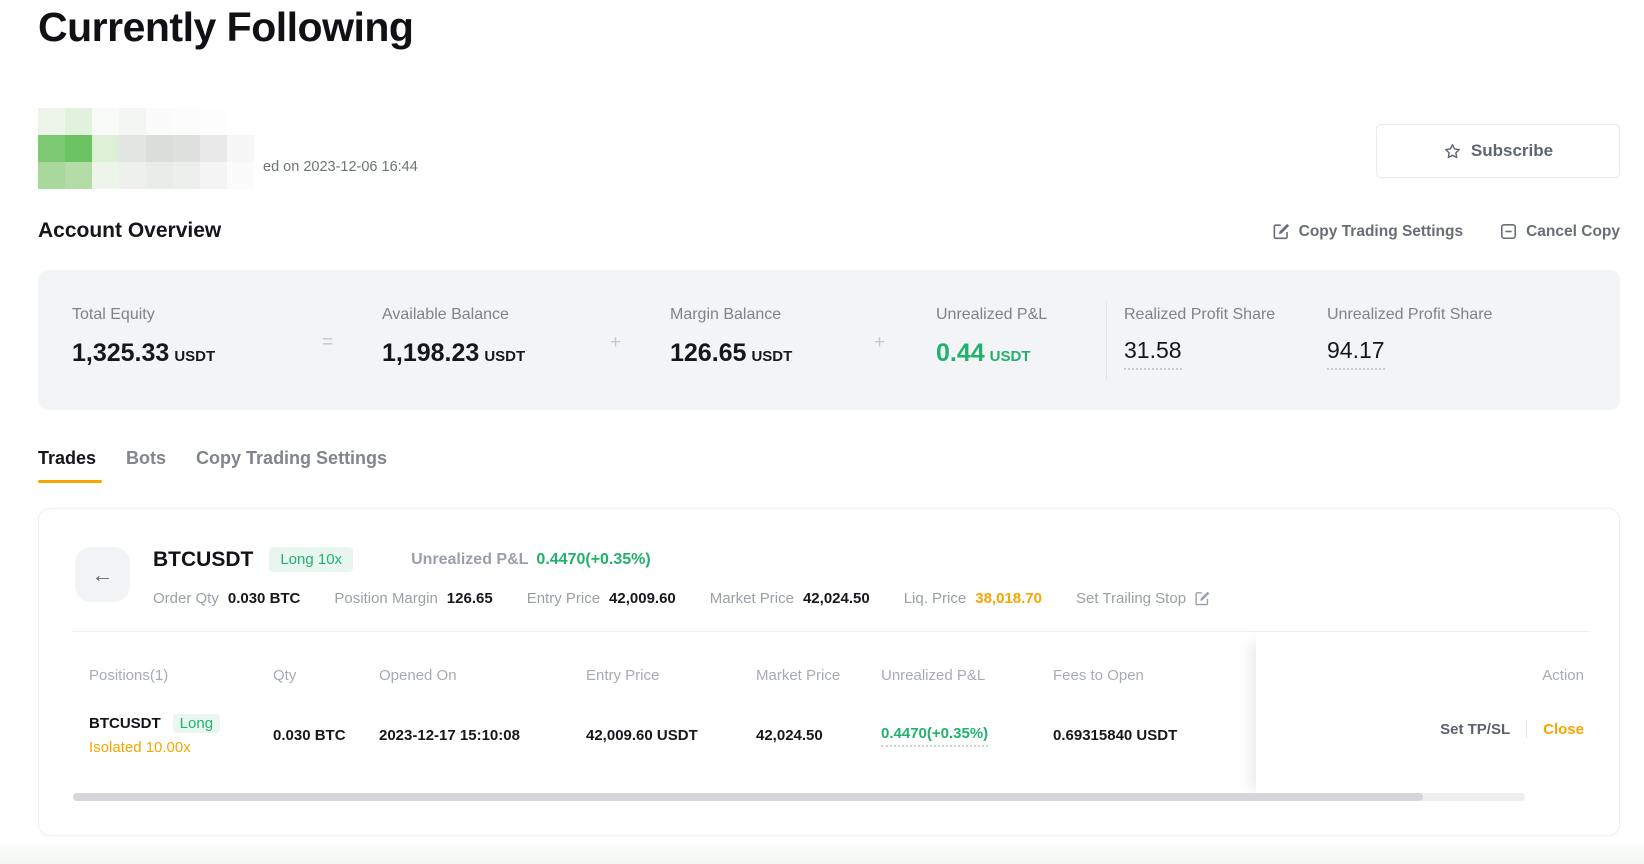  What do you see at coordinates (748, 797) in the screenshot?
I see `scrollbar-thumb` at bounding box center [748, 797].